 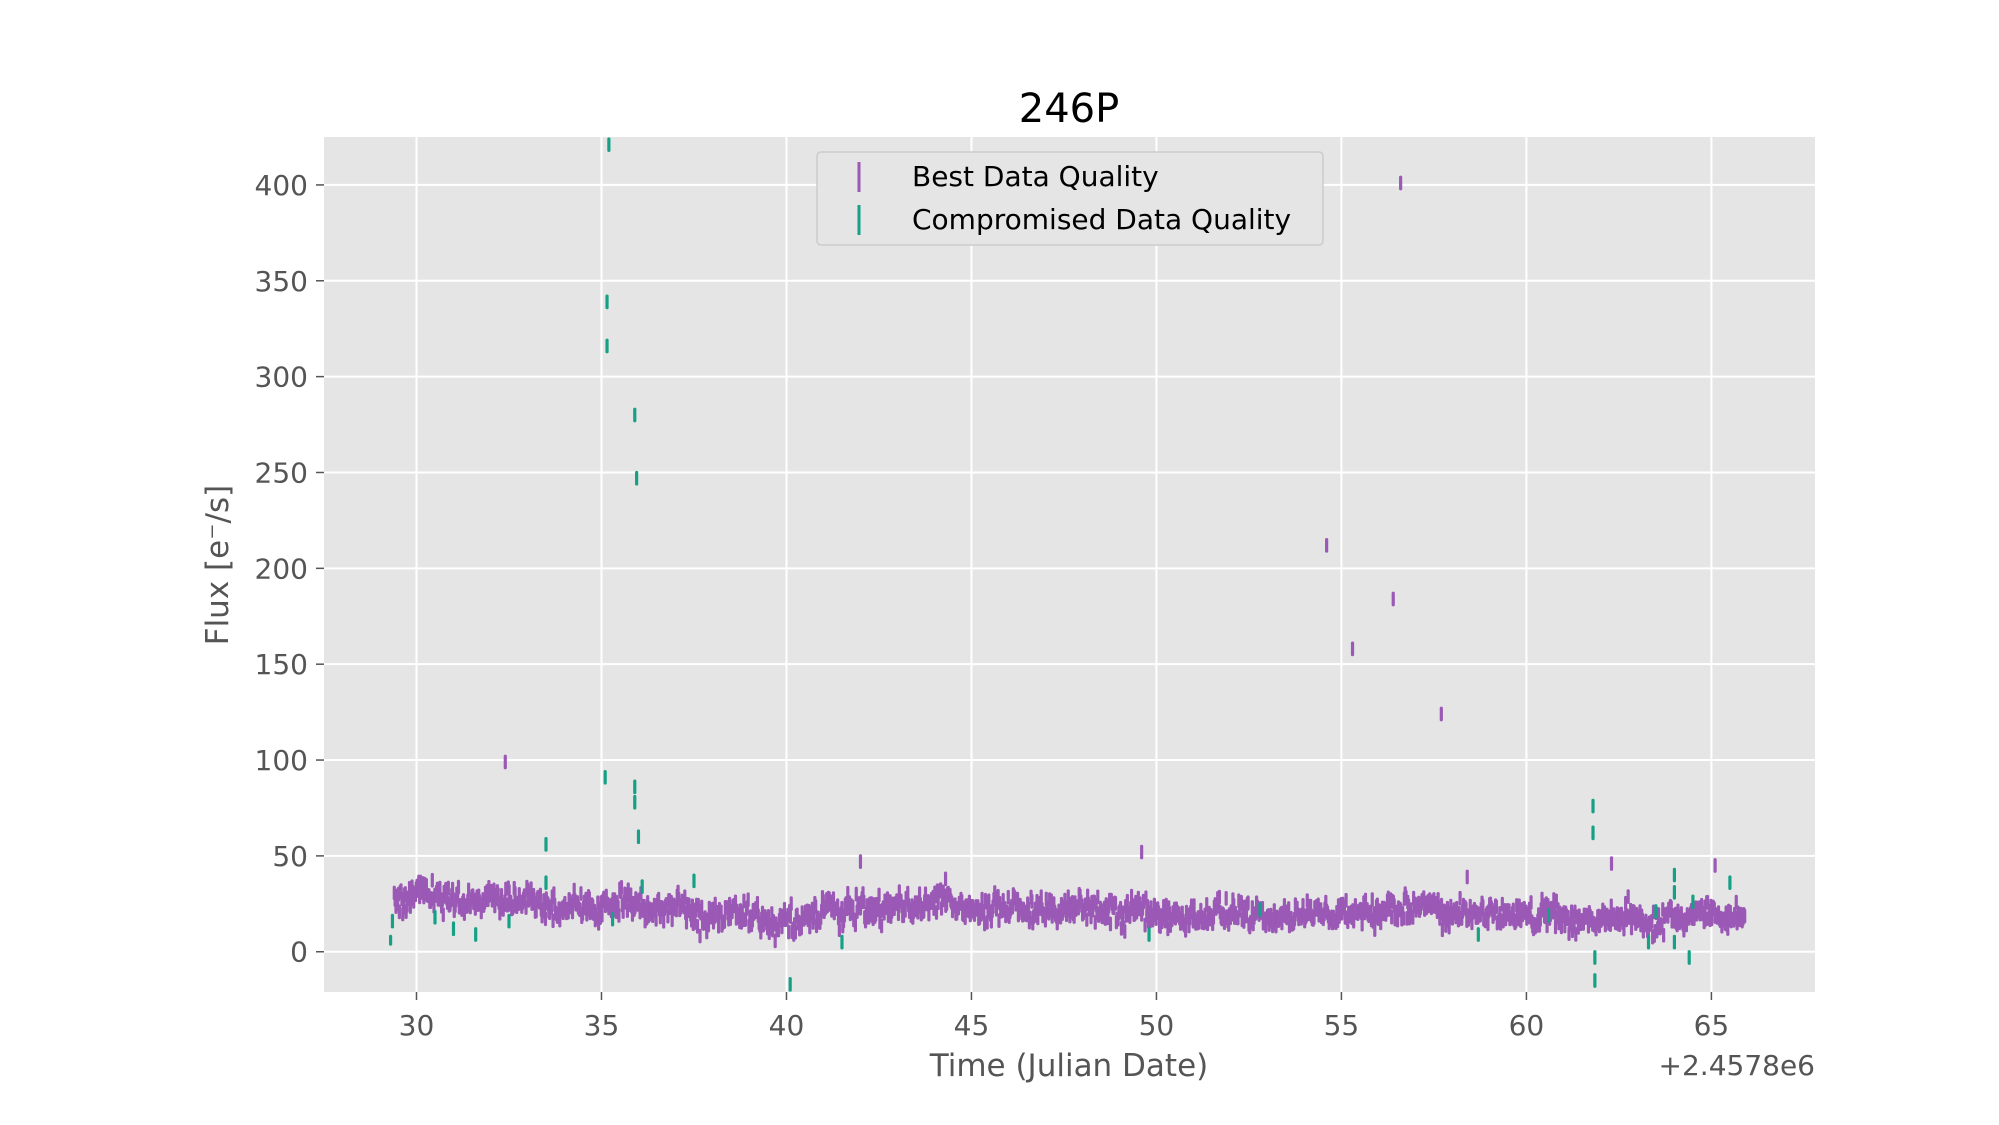 I want to click on x-tick-label: 30, so click(x=417, y=1025).